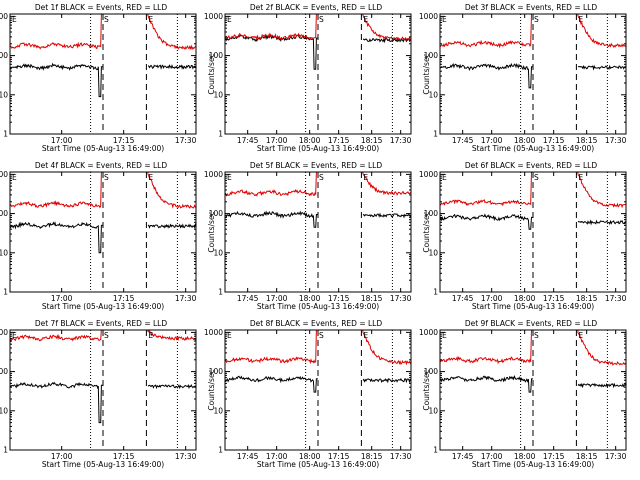 The width and height of the screenshot is (640, 480). I want to click on panel-title: Det 2f BLACK = Events, RED = LLD, so click(316, 7).